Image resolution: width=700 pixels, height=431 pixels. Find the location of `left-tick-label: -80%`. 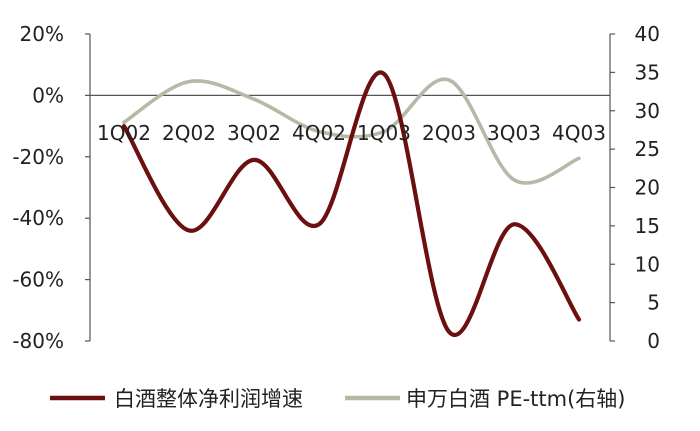

left-tick-label: -80% is located at coordinates (38, 341).